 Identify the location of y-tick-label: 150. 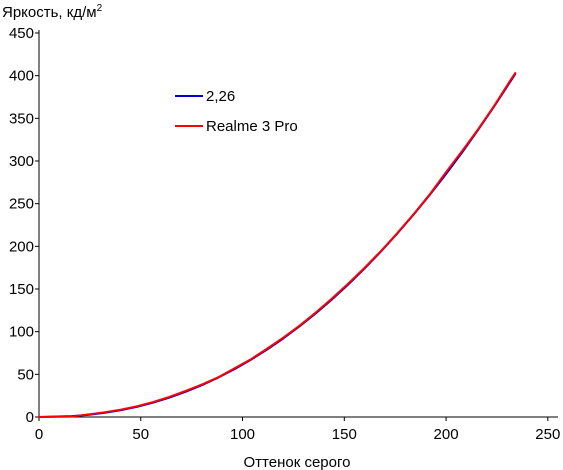
(21, 289).